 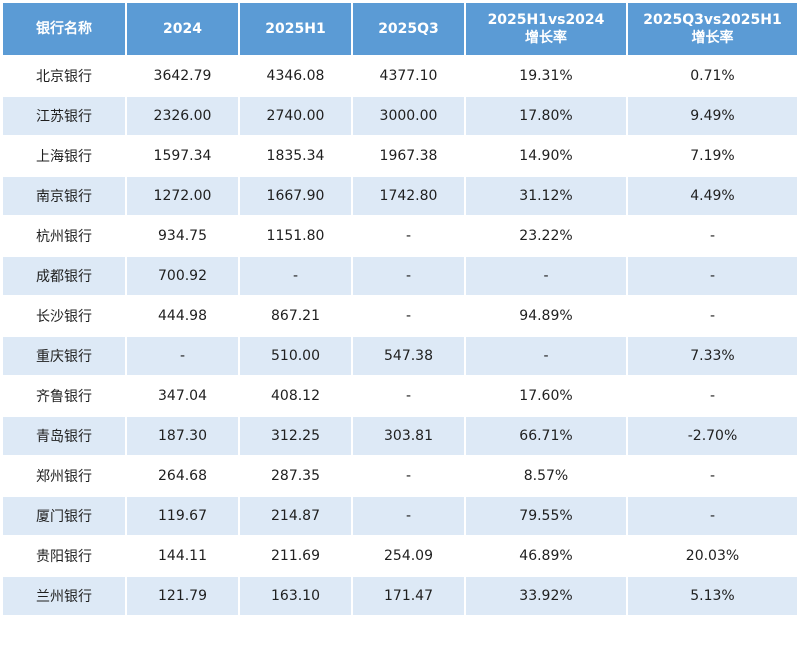 I want to click on table-row: 南京银行 1272.00 1667.90 1742.80 31.12% 4.49%, so click(x=399, y=196).